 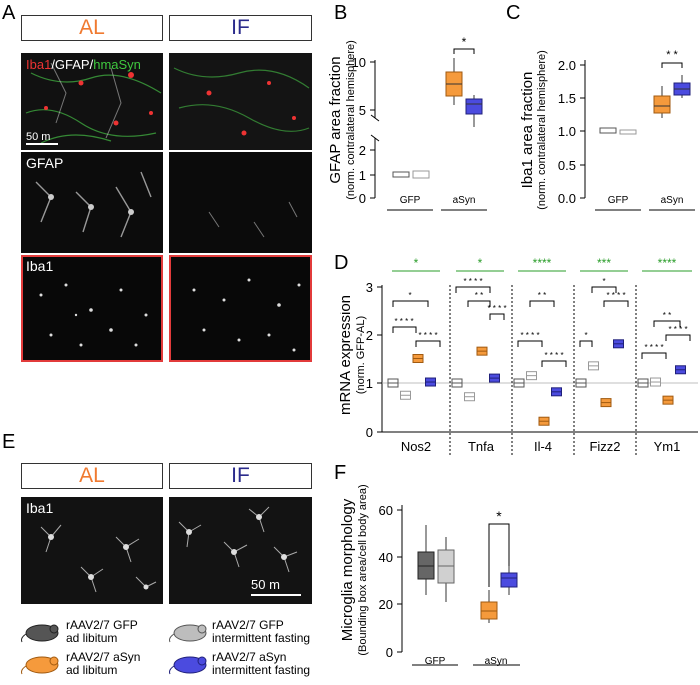 What do you see at coordinates (604, 446) in the screenshot?
I see `xlabel-fizz2: Fizz2` at bounding box center [604, 446].